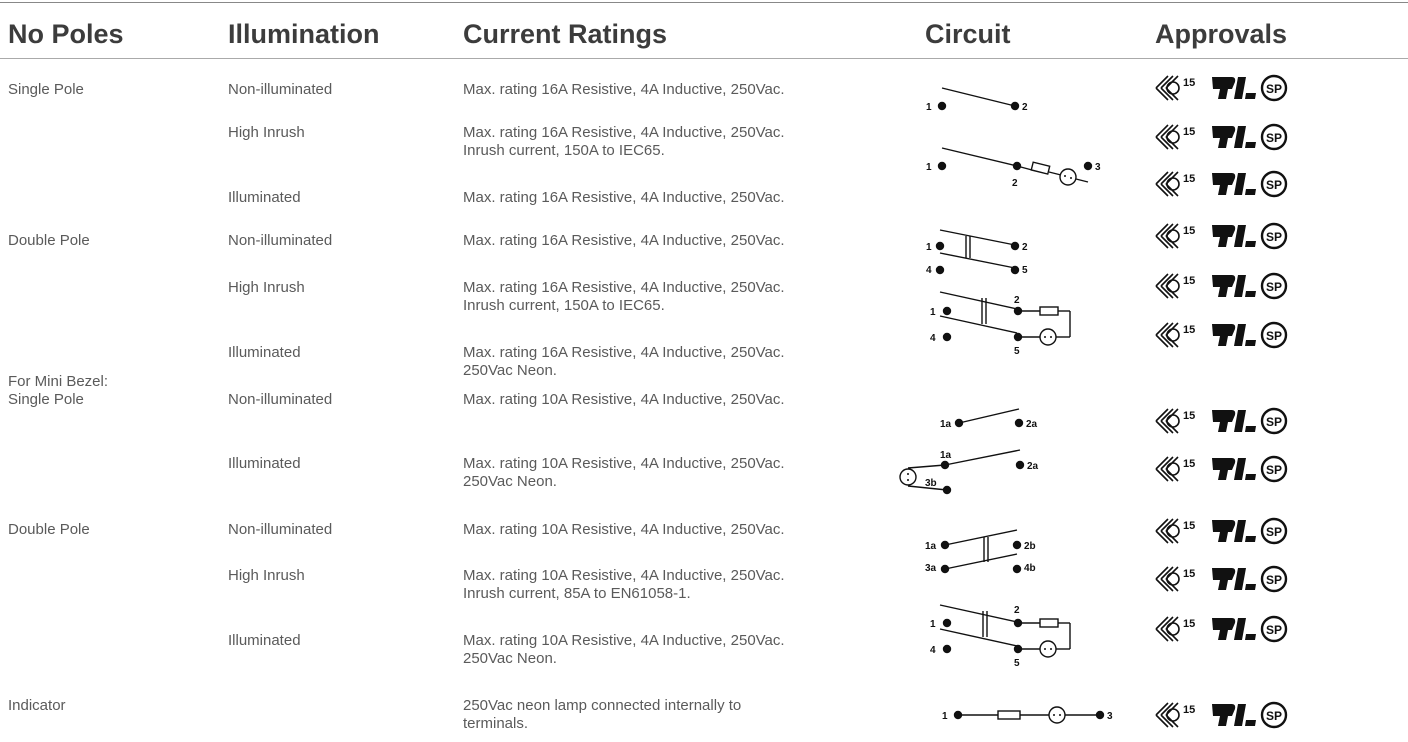  Describe the element at coordinates (1030, 546) in the screenshot. I see `term-label: 2b` at that location.